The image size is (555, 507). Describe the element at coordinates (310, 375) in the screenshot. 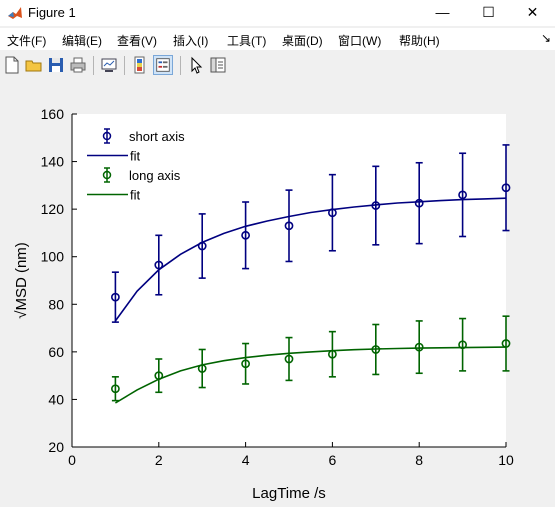

I see `fit-line` at that location.